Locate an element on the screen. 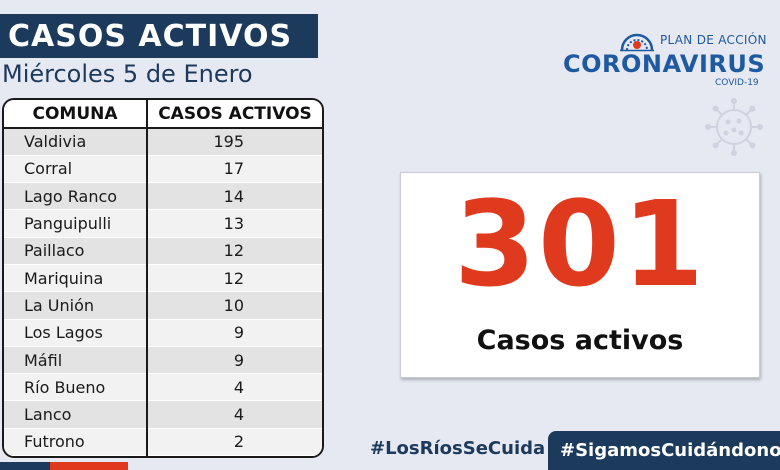  virus-icon is located at coordinates (734, 127).